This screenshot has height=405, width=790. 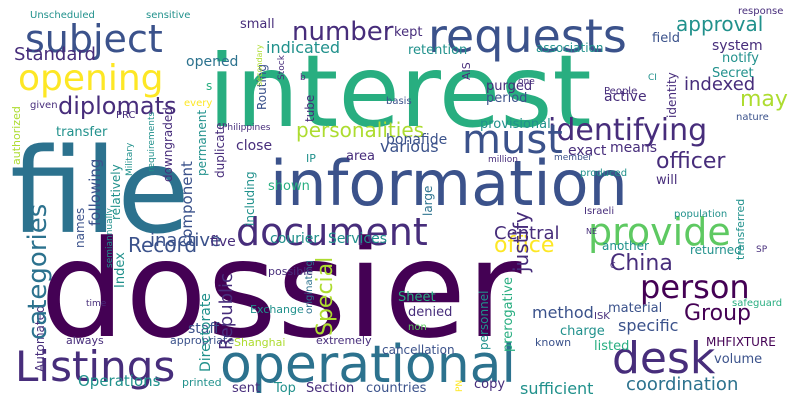 What do you see at coordinates (672, 95) in the screenshot?
I see `word-identity: identity` at bounding box center [672, 95].